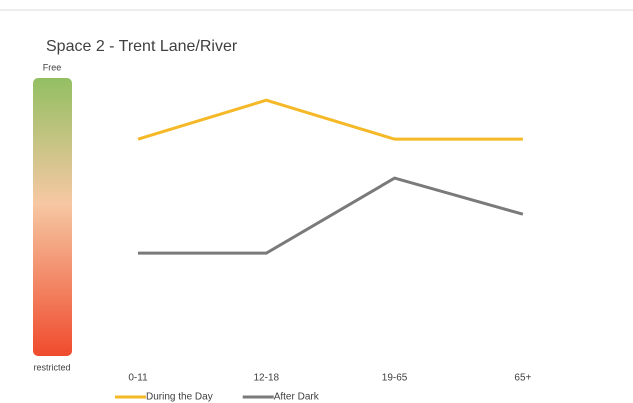 This screenshot has height=403, width=633. What do you see at coordinates (297, 397) in the screenshot?
I see `legend-label: After Dark` at bounding box center [297, 397].